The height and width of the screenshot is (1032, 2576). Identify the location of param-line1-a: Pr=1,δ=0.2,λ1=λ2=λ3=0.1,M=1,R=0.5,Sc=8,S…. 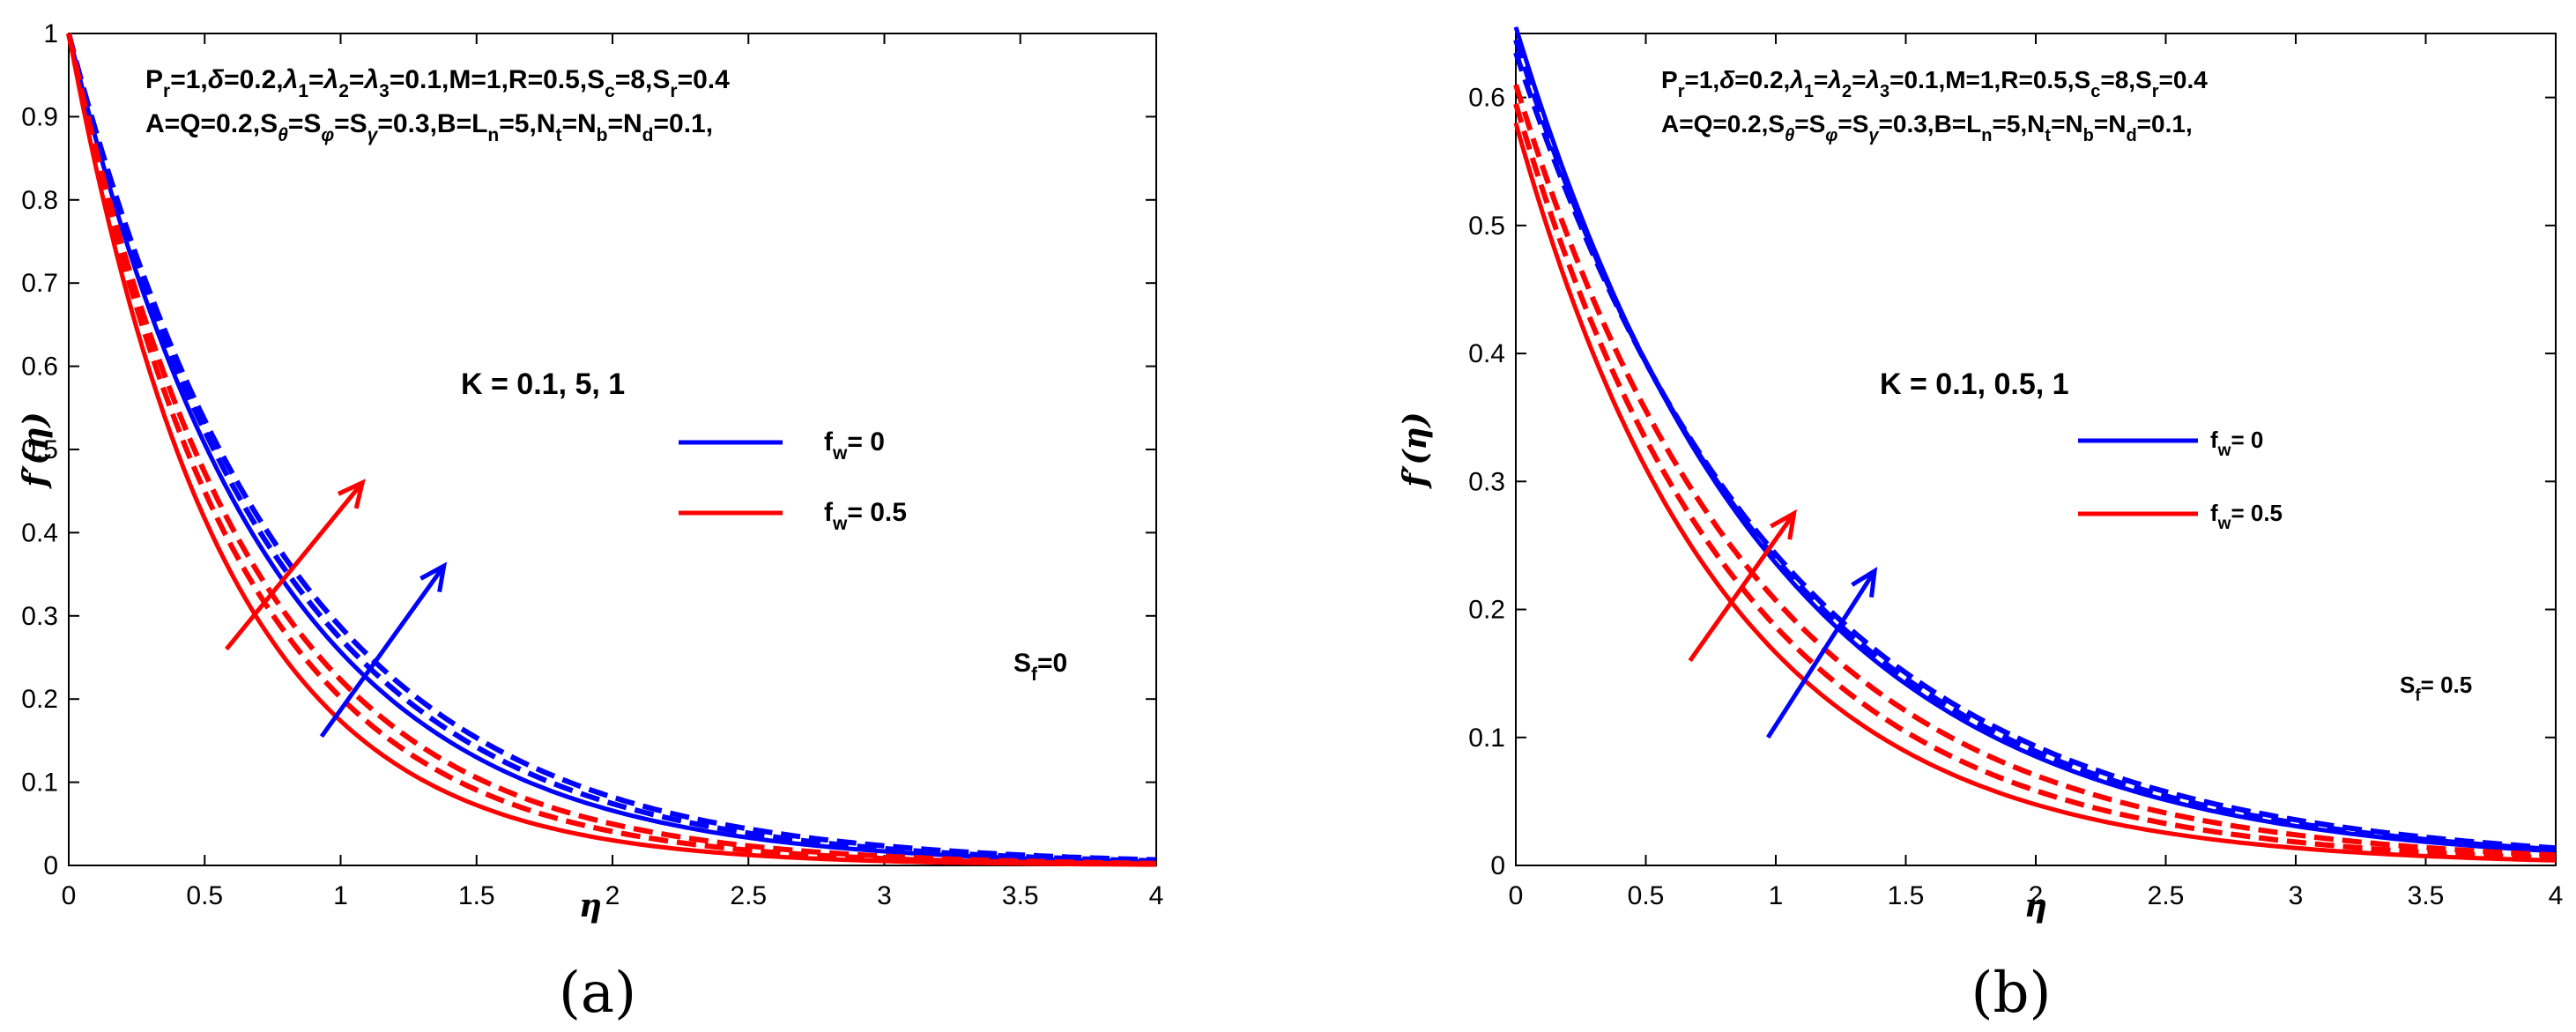
(437, 83).